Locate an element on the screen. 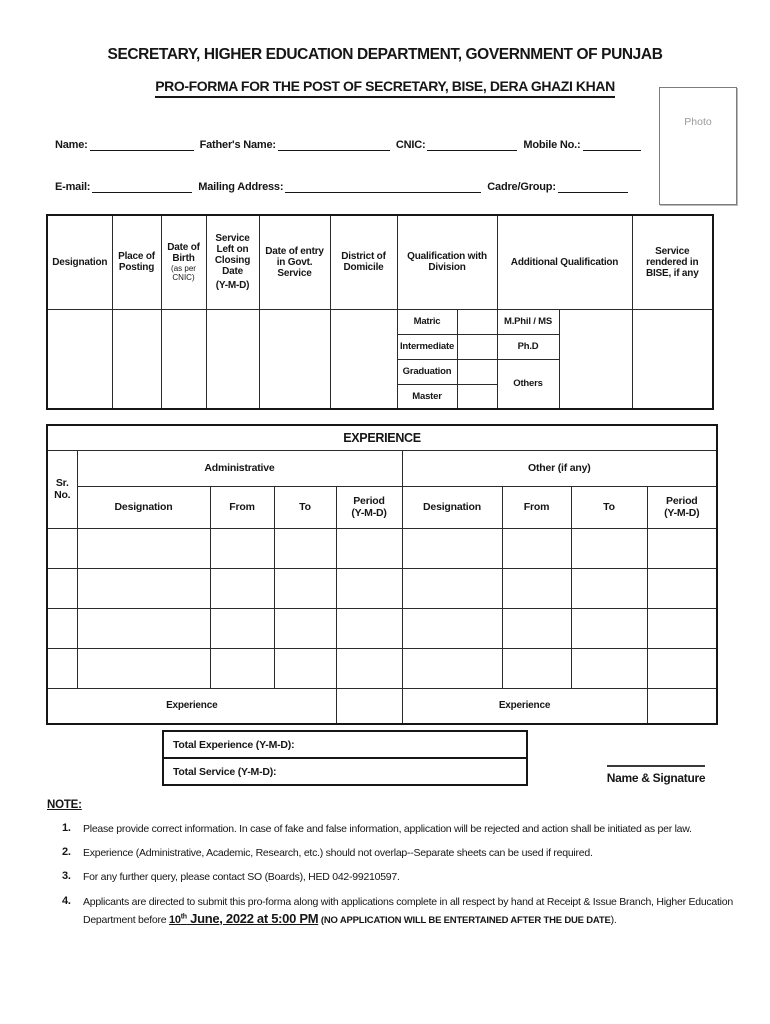 The width and height of the screenshot is (770, 1024). other-period-header: Period (Y-M-D) is located at coordinates (682, 507).